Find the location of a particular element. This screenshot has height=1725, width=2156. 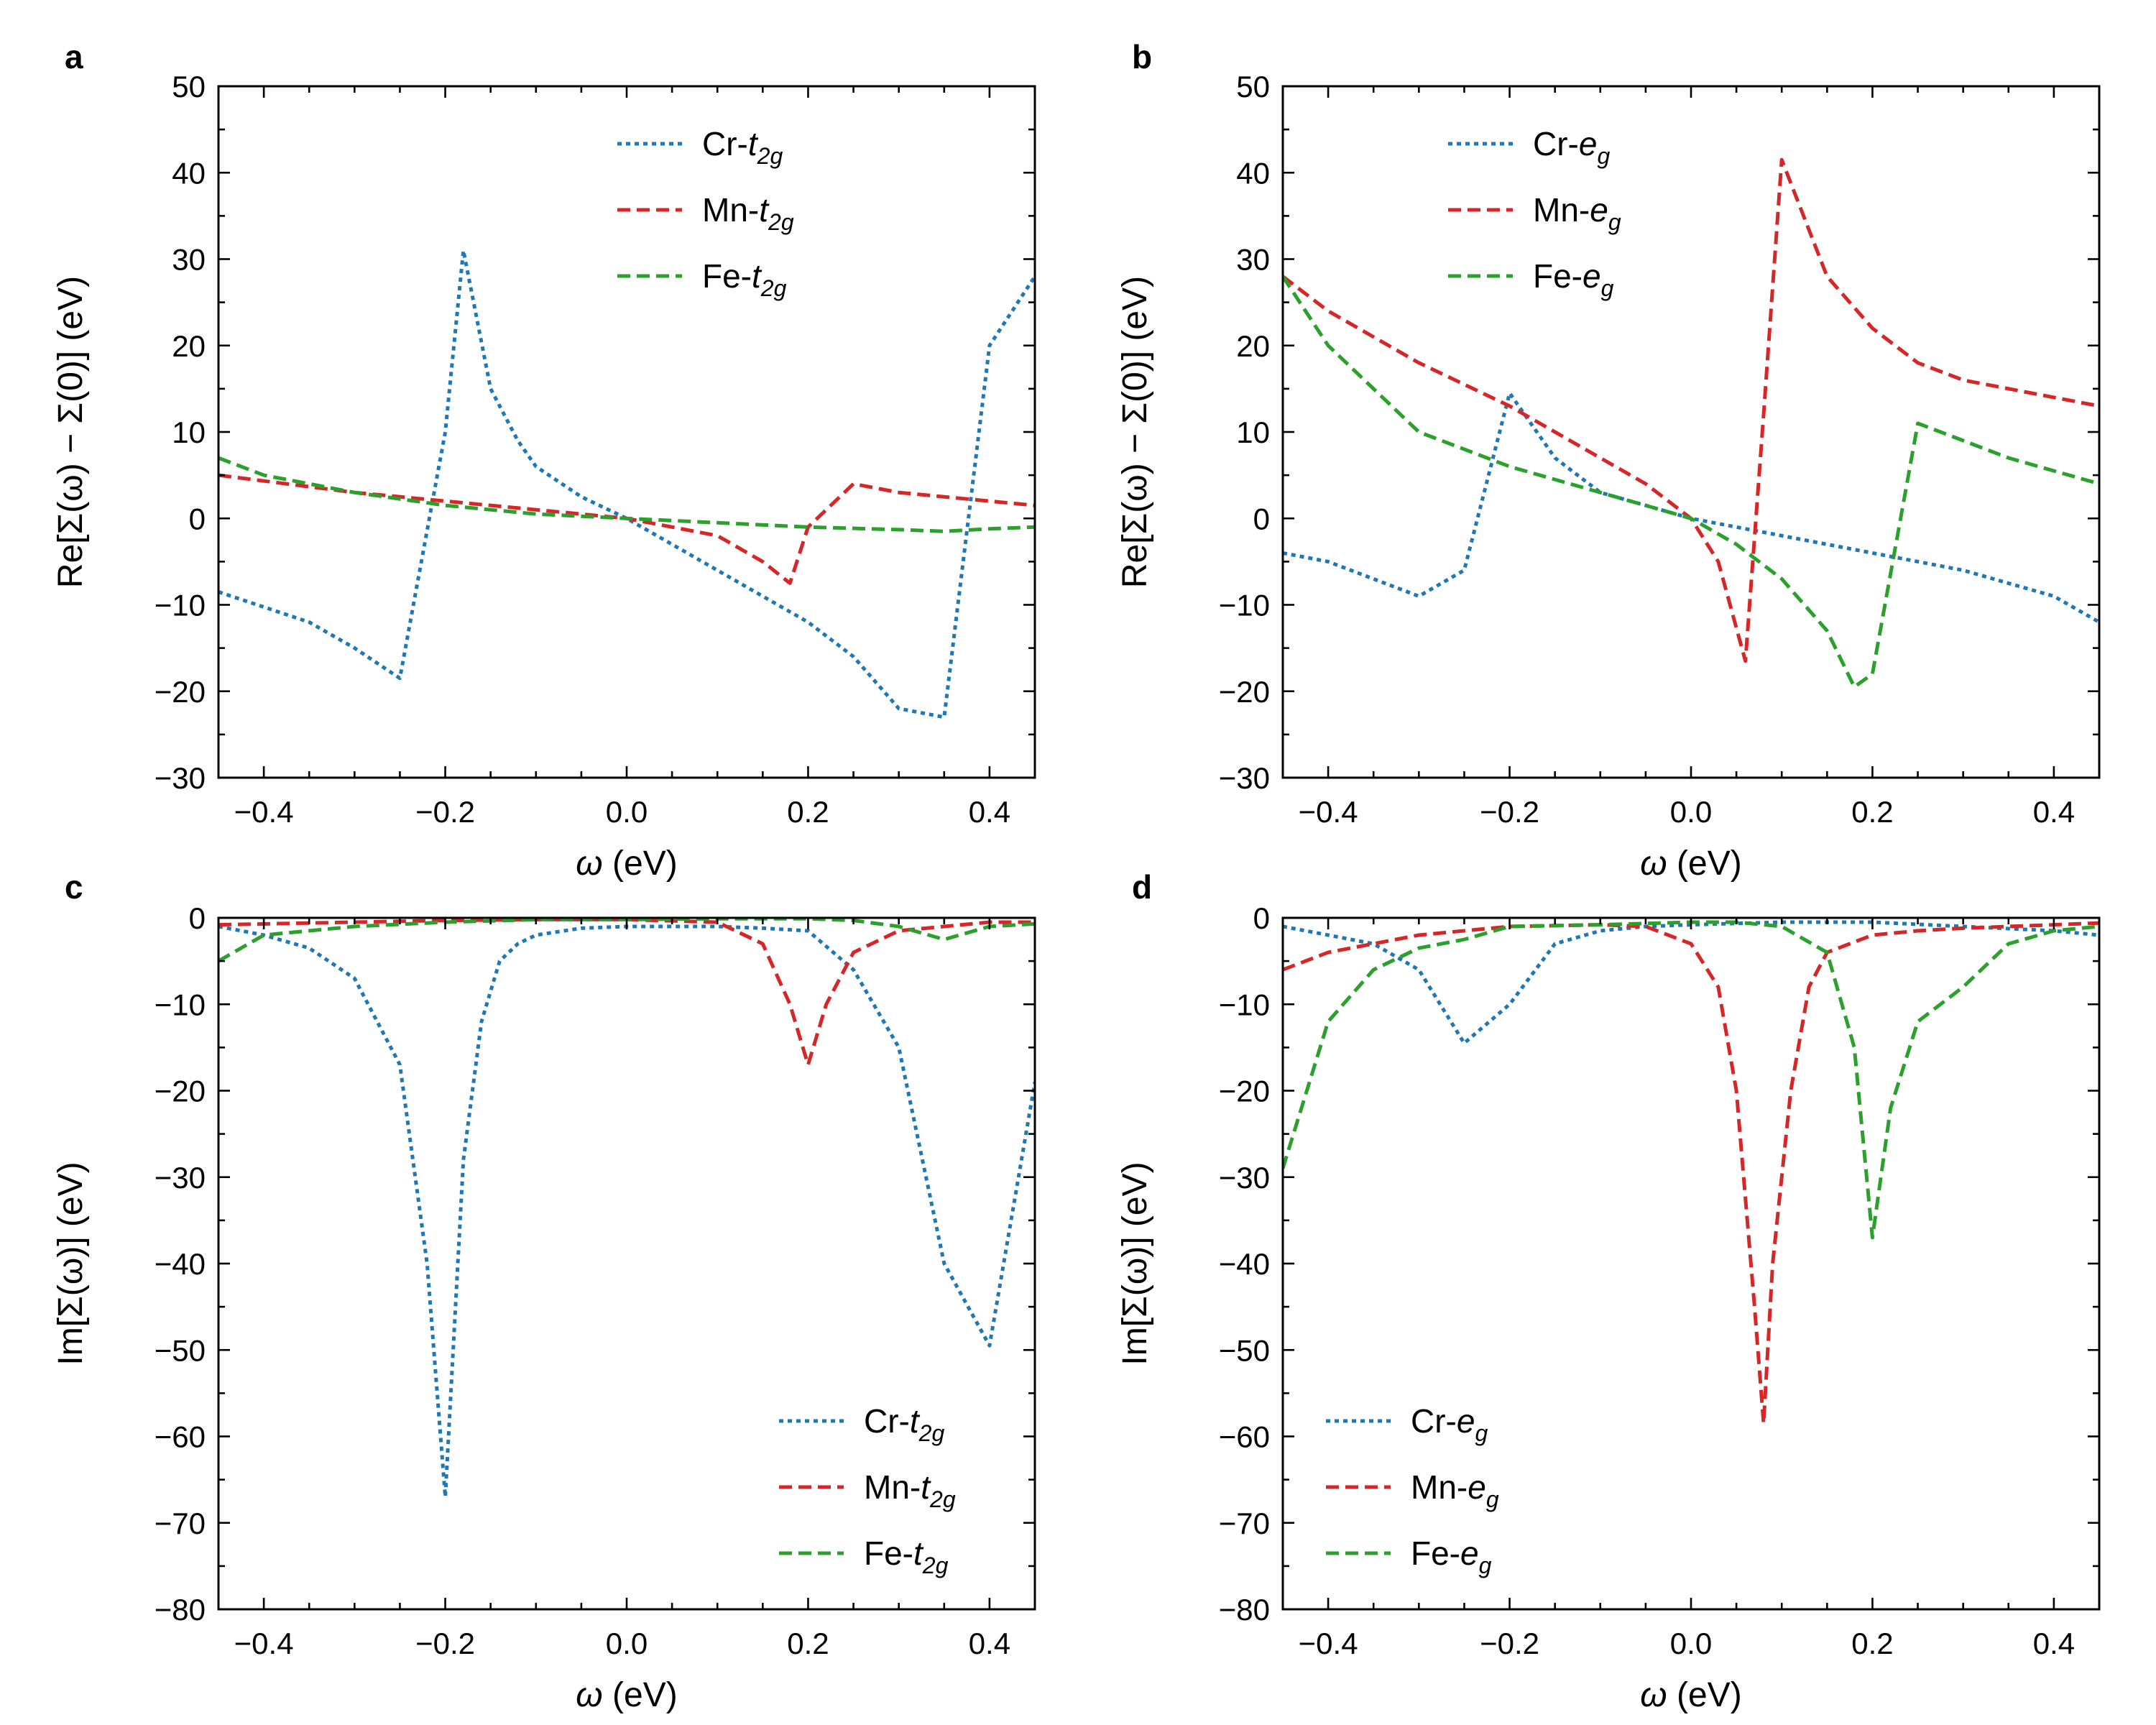

legend-label-Cr-t2g: Cr-t2g is located at coordinates (904, 1424).